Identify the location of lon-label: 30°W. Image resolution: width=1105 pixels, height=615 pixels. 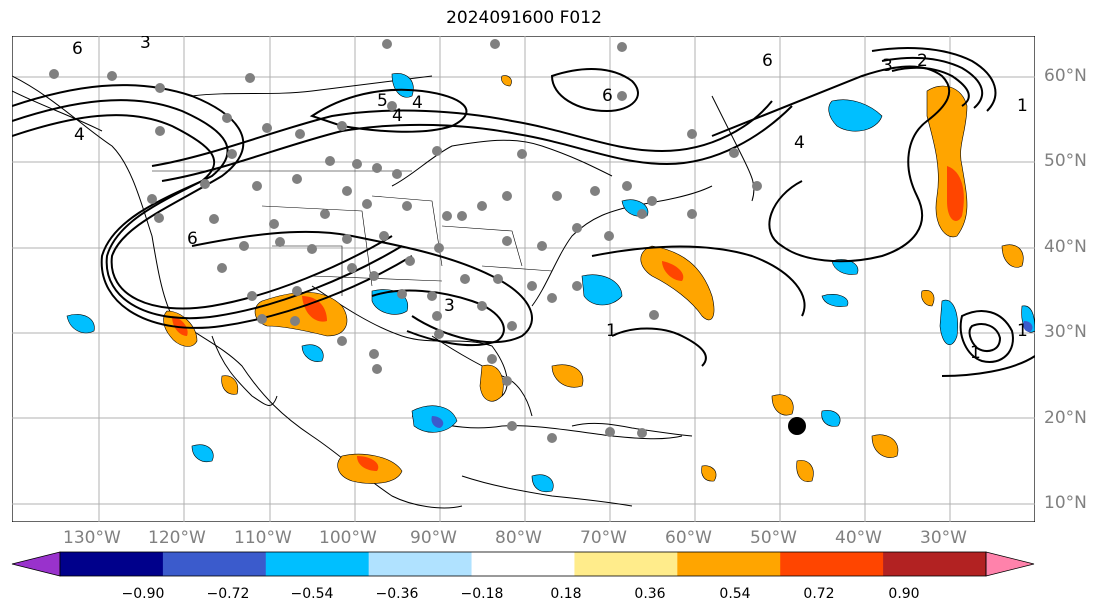
(943, 538).